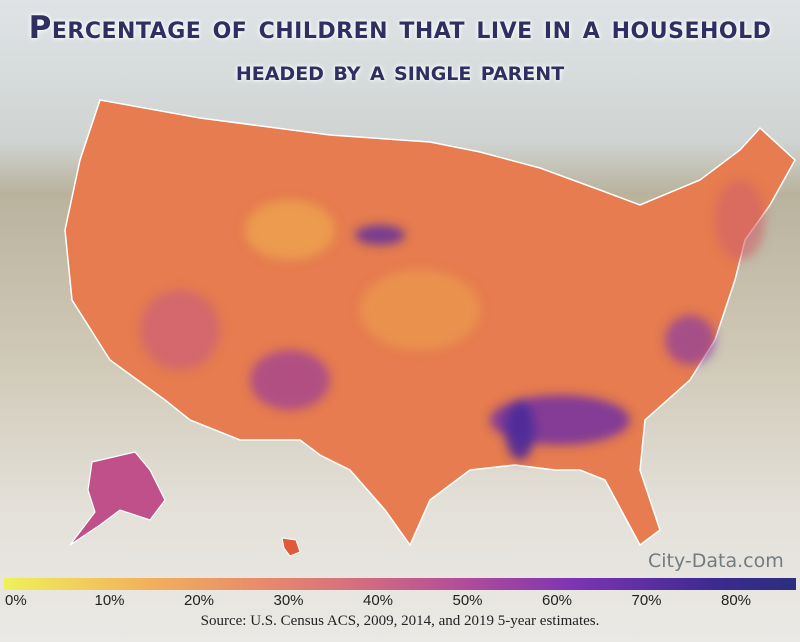  Describe the element at coordinates (400, 584) in the screenshot. I see `color-scale-bar` at that location.